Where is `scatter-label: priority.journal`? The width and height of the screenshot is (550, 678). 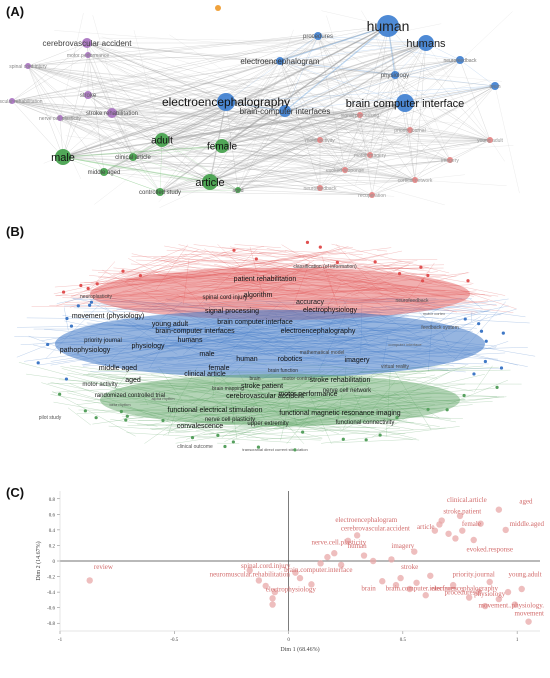
scatter-label: priority.journal is located at coordinates (474, 575).